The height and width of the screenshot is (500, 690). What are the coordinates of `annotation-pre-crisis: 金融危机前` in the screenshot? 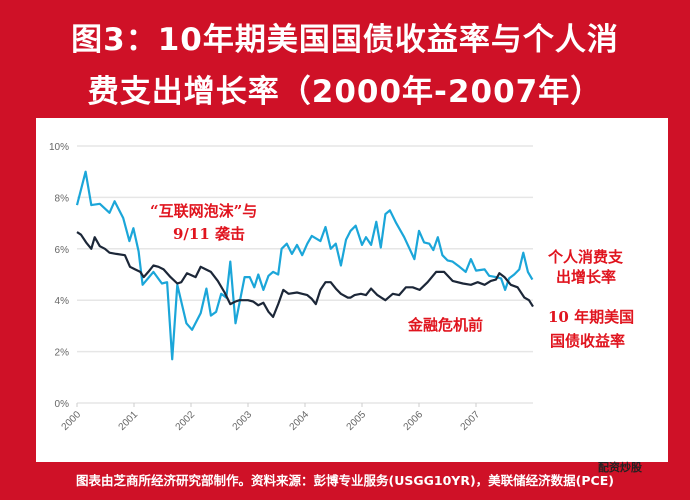 It's located at (446, 325).